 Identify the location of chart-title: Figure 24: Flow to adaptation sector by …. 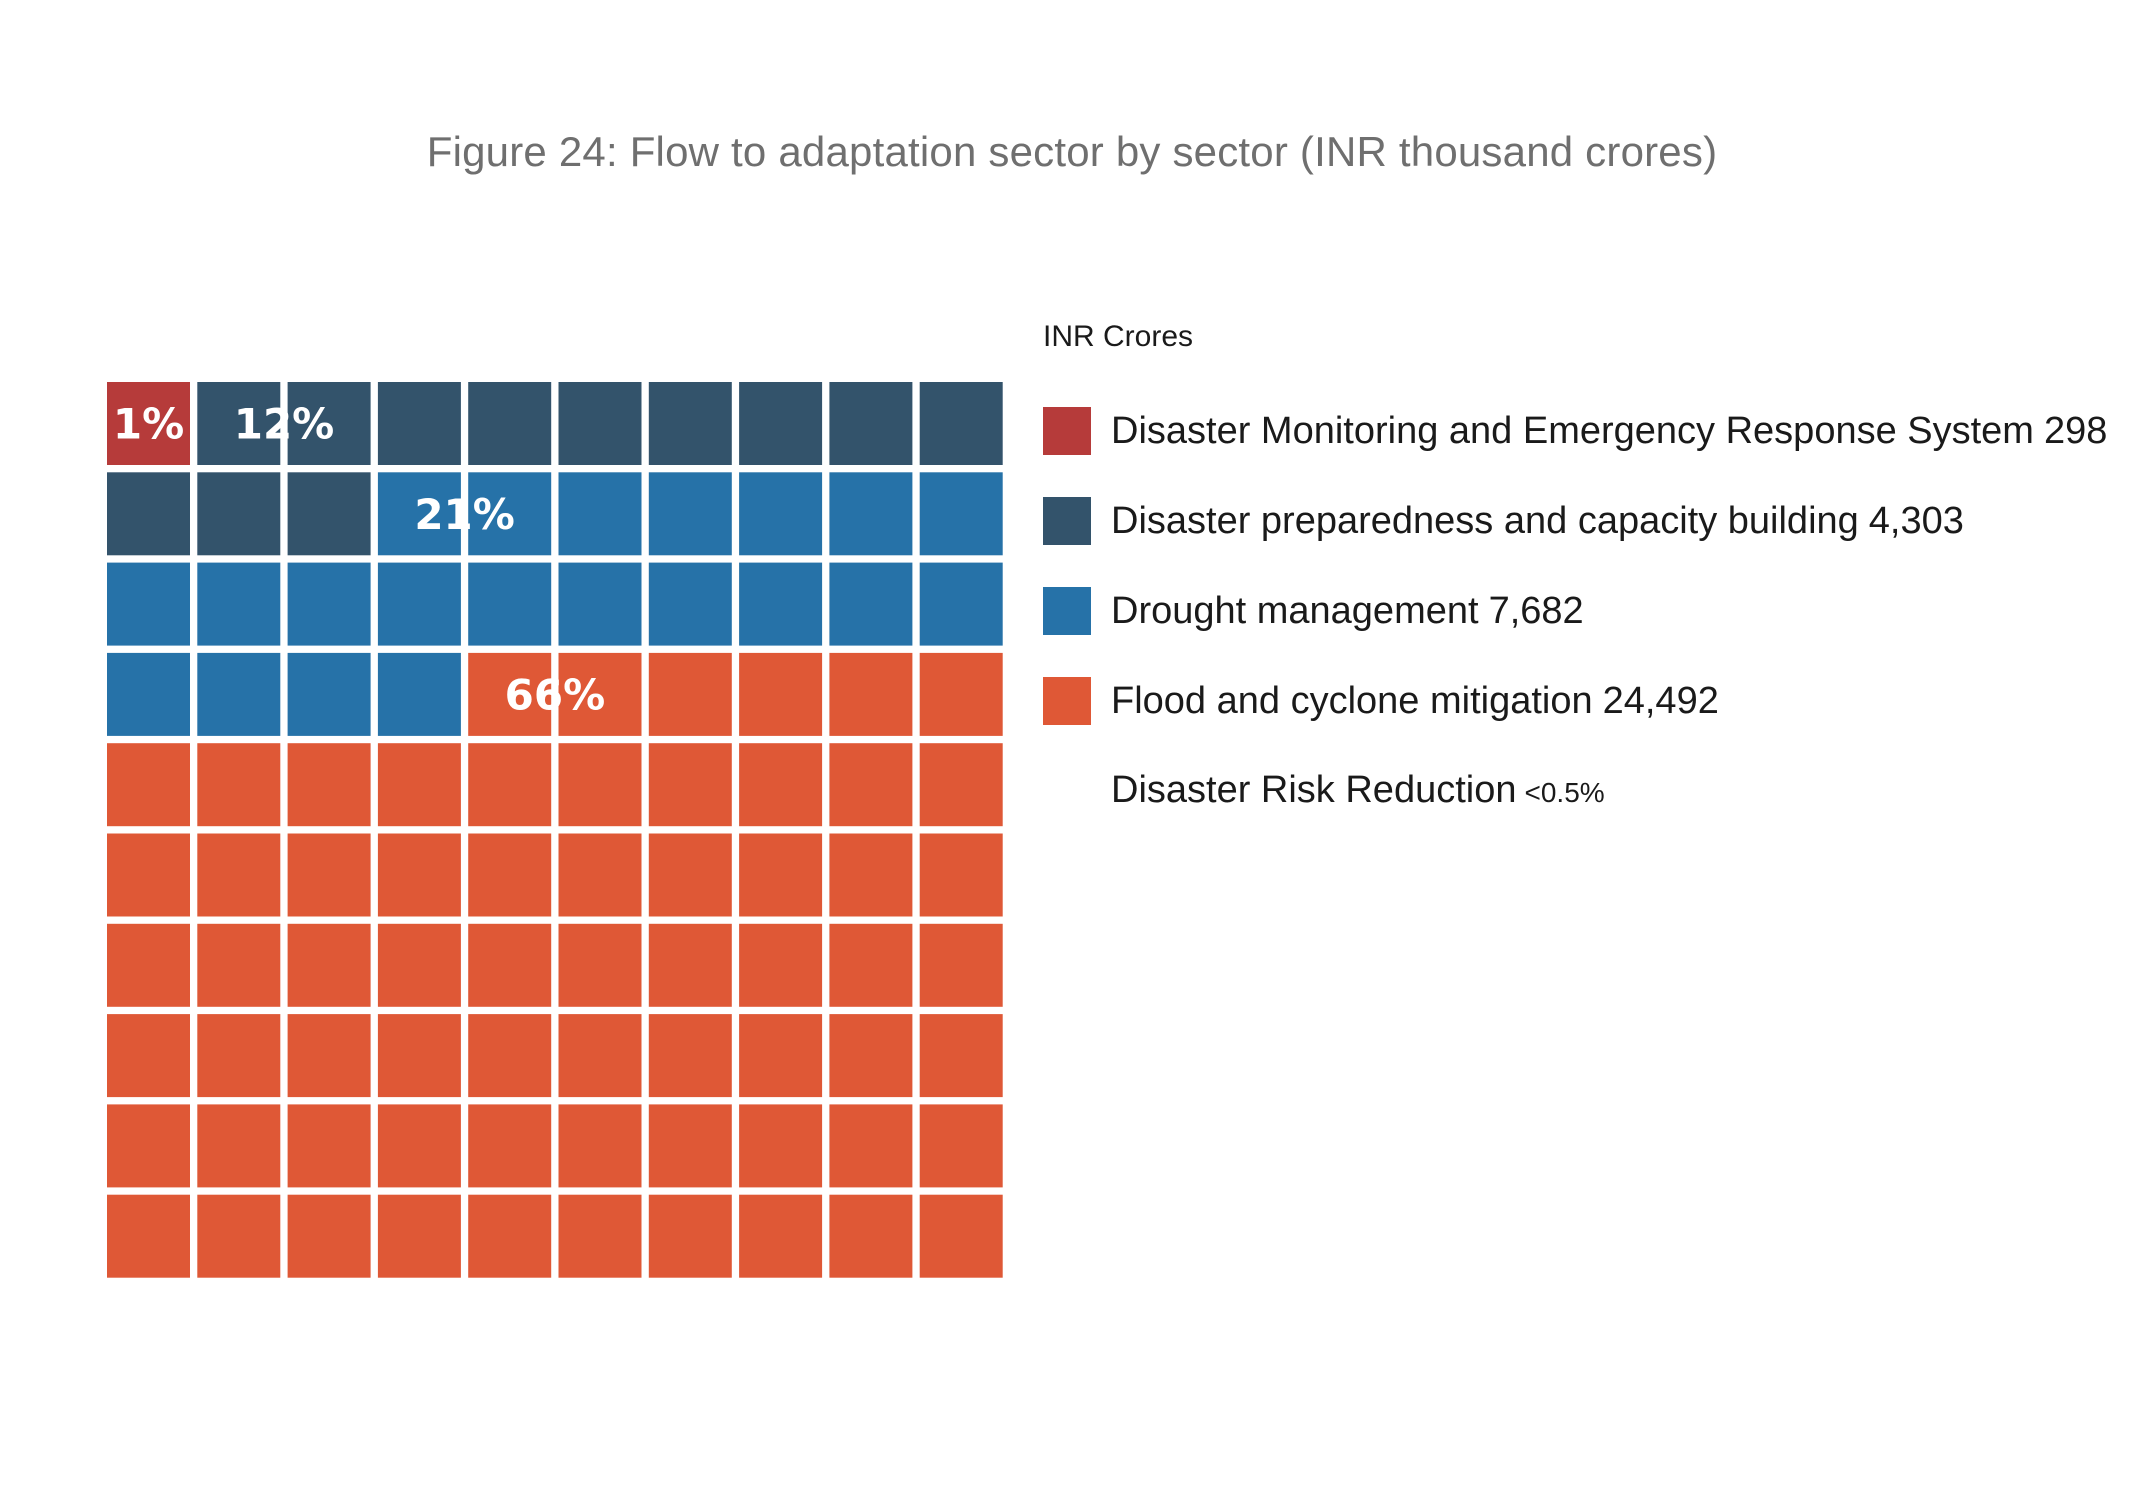
(1072, 151).